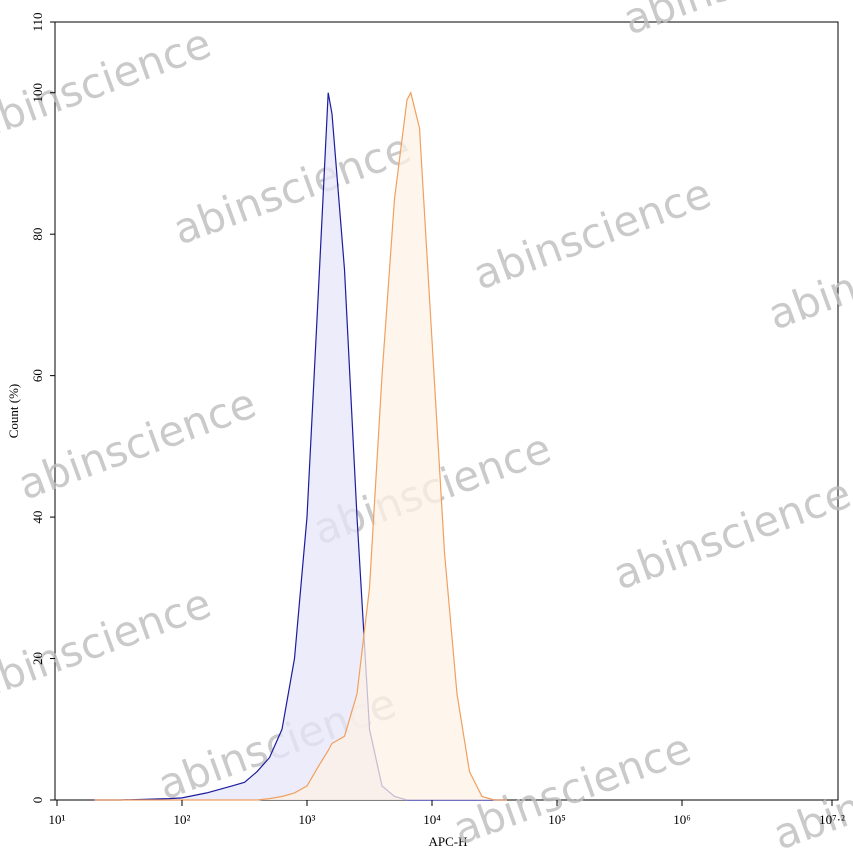  I want to click on y-axis-label: Count (%), so click(13, 411).